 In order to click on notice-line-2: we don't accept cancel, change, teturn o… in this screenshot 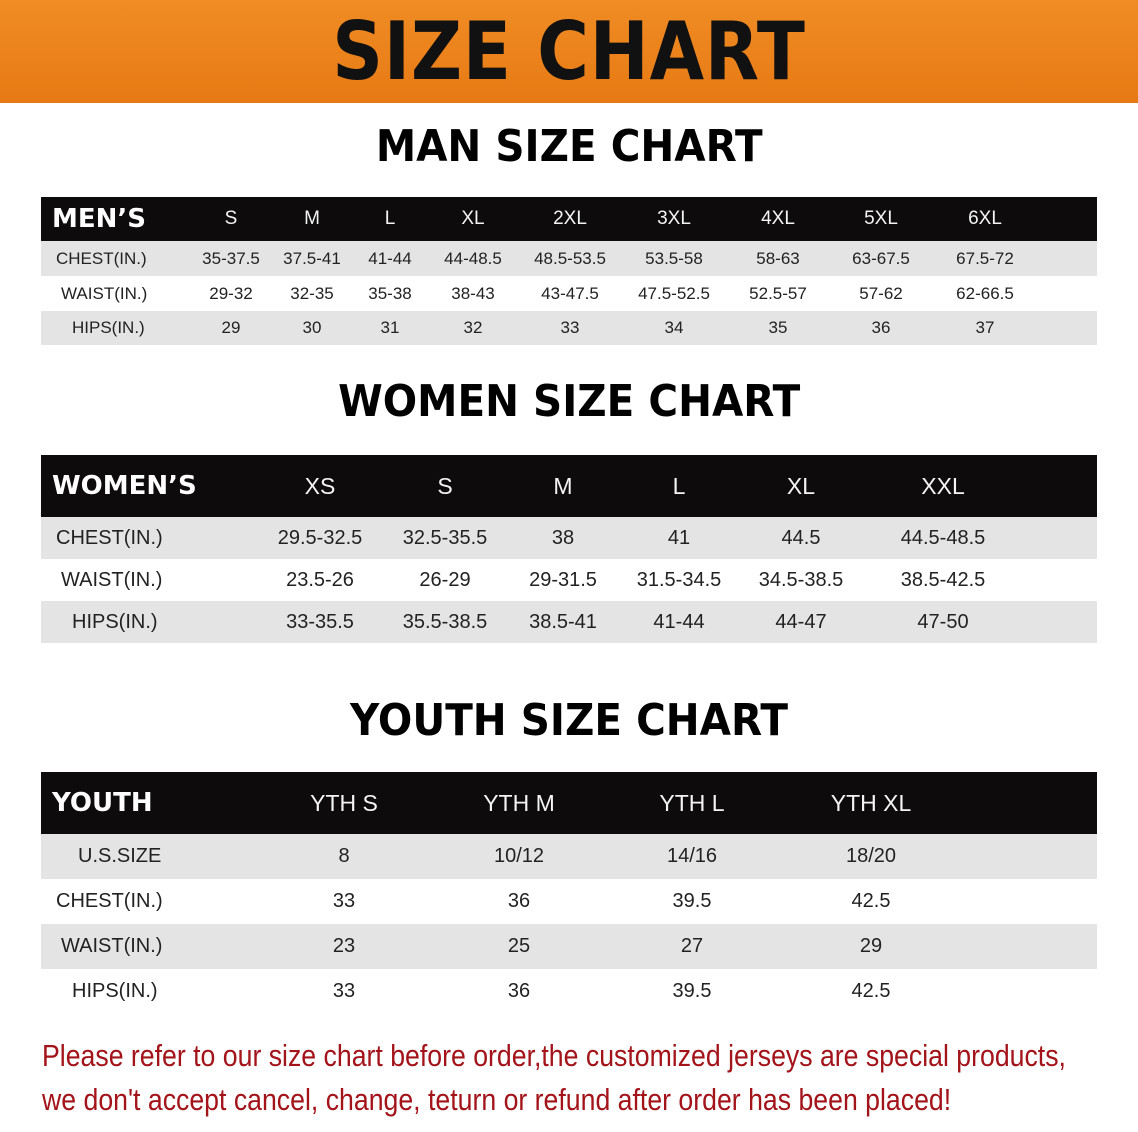, I will do `click(497, 1099)`.